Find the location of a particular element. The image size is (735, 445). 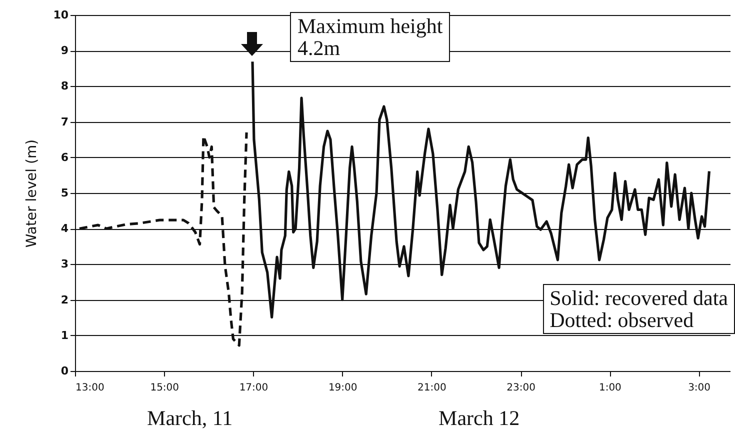

y-tick-label: 2 is located at coordinates (64, 299).